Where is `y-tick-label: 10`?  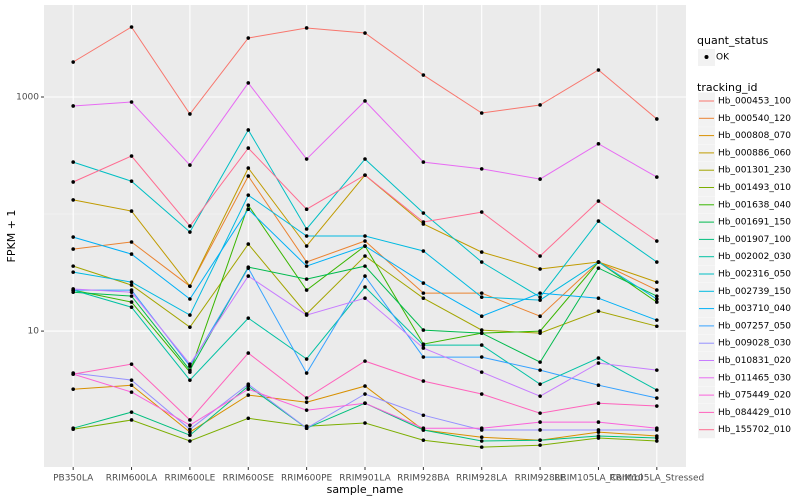
y-tick-label: 10 is located at coordinates (34, 332).